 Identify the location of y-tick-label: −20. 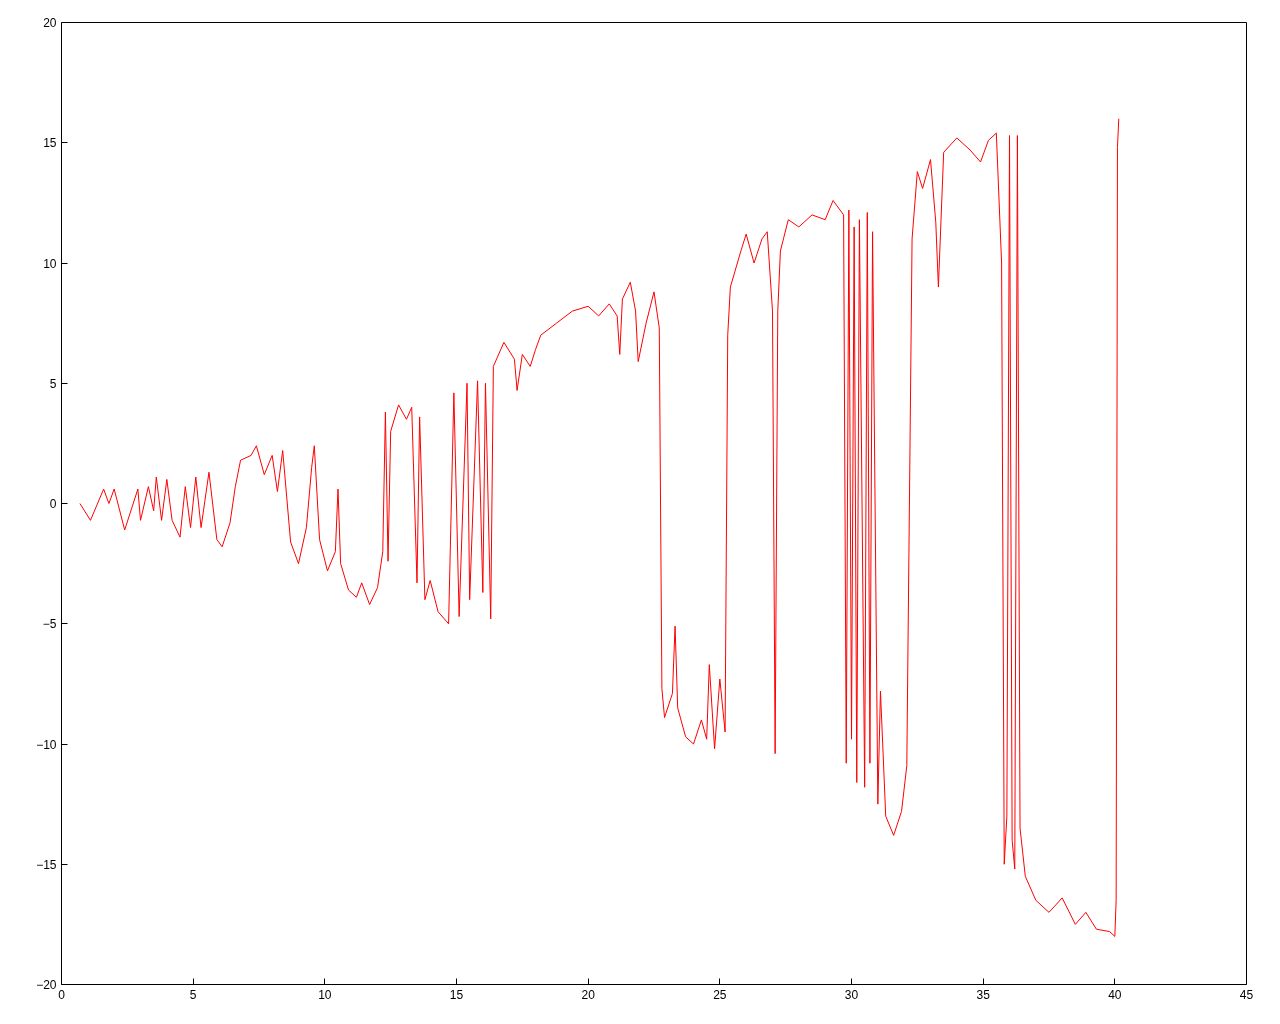
(46, 985).